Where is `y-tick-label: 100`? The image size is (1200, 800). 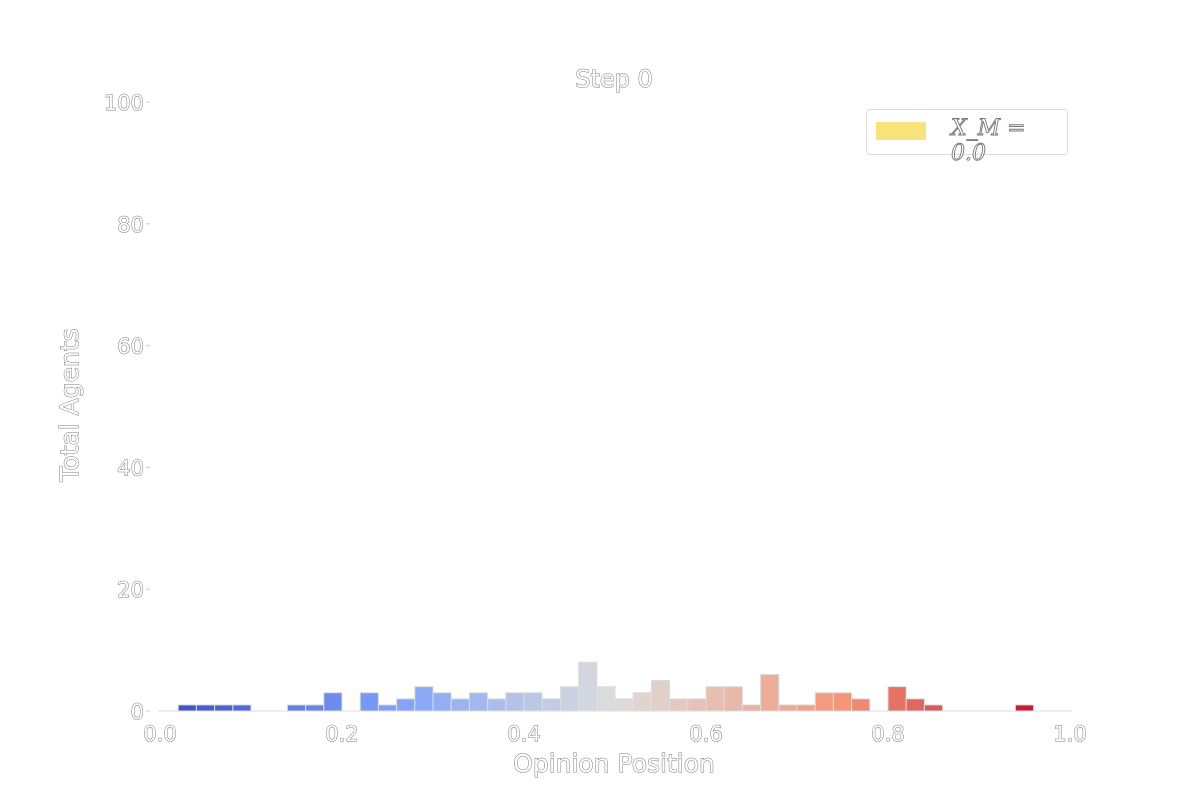 y-tick-label: 100 is located at coordinates (124, 103).